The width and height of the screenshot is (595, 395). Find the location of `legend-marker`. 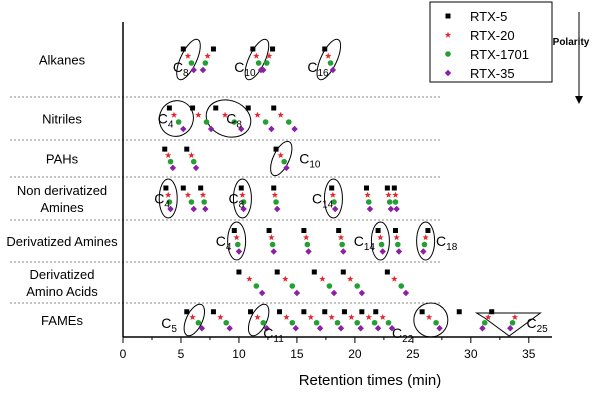

legend-marker is located at coordinates (448, 34).